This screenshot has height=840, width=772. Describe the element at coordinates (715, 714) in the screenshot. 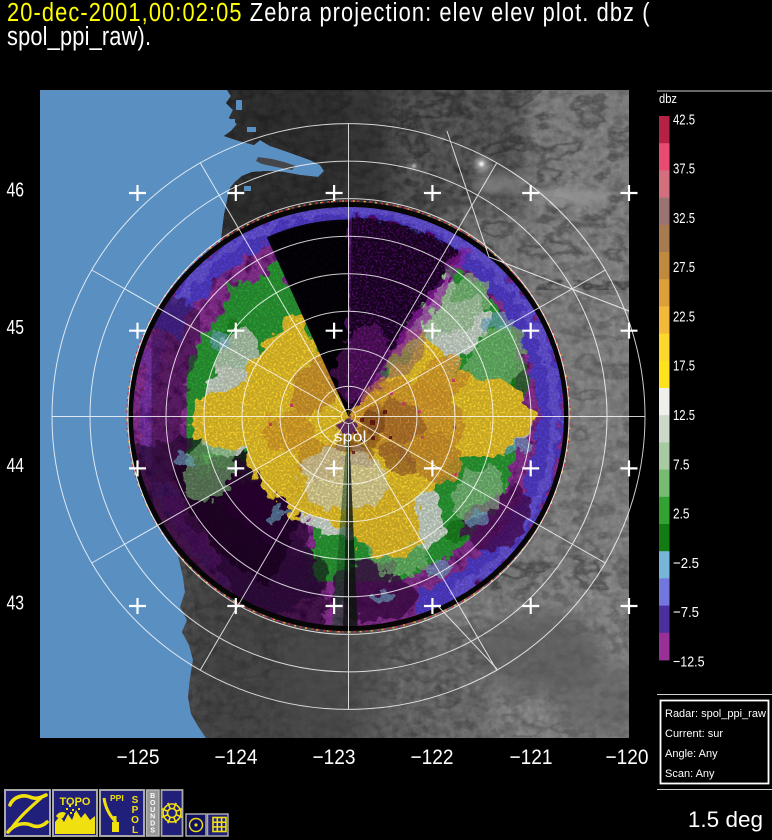

I see `svg-text: Radar: spol_ppi_raw` at that location.